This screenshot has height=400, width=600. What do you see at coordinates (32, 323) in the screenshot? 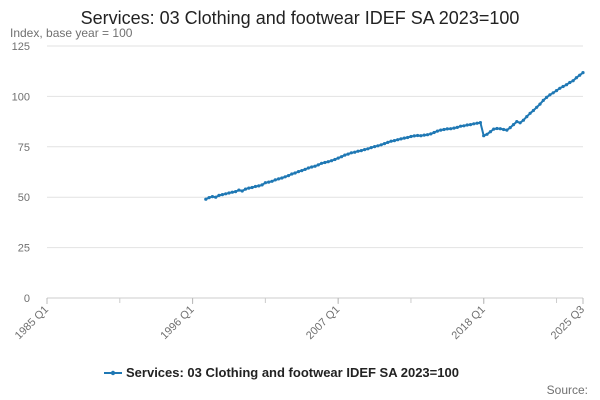
I see `x-tick-label: 1985 Q1` at bounding box center [32, 323].